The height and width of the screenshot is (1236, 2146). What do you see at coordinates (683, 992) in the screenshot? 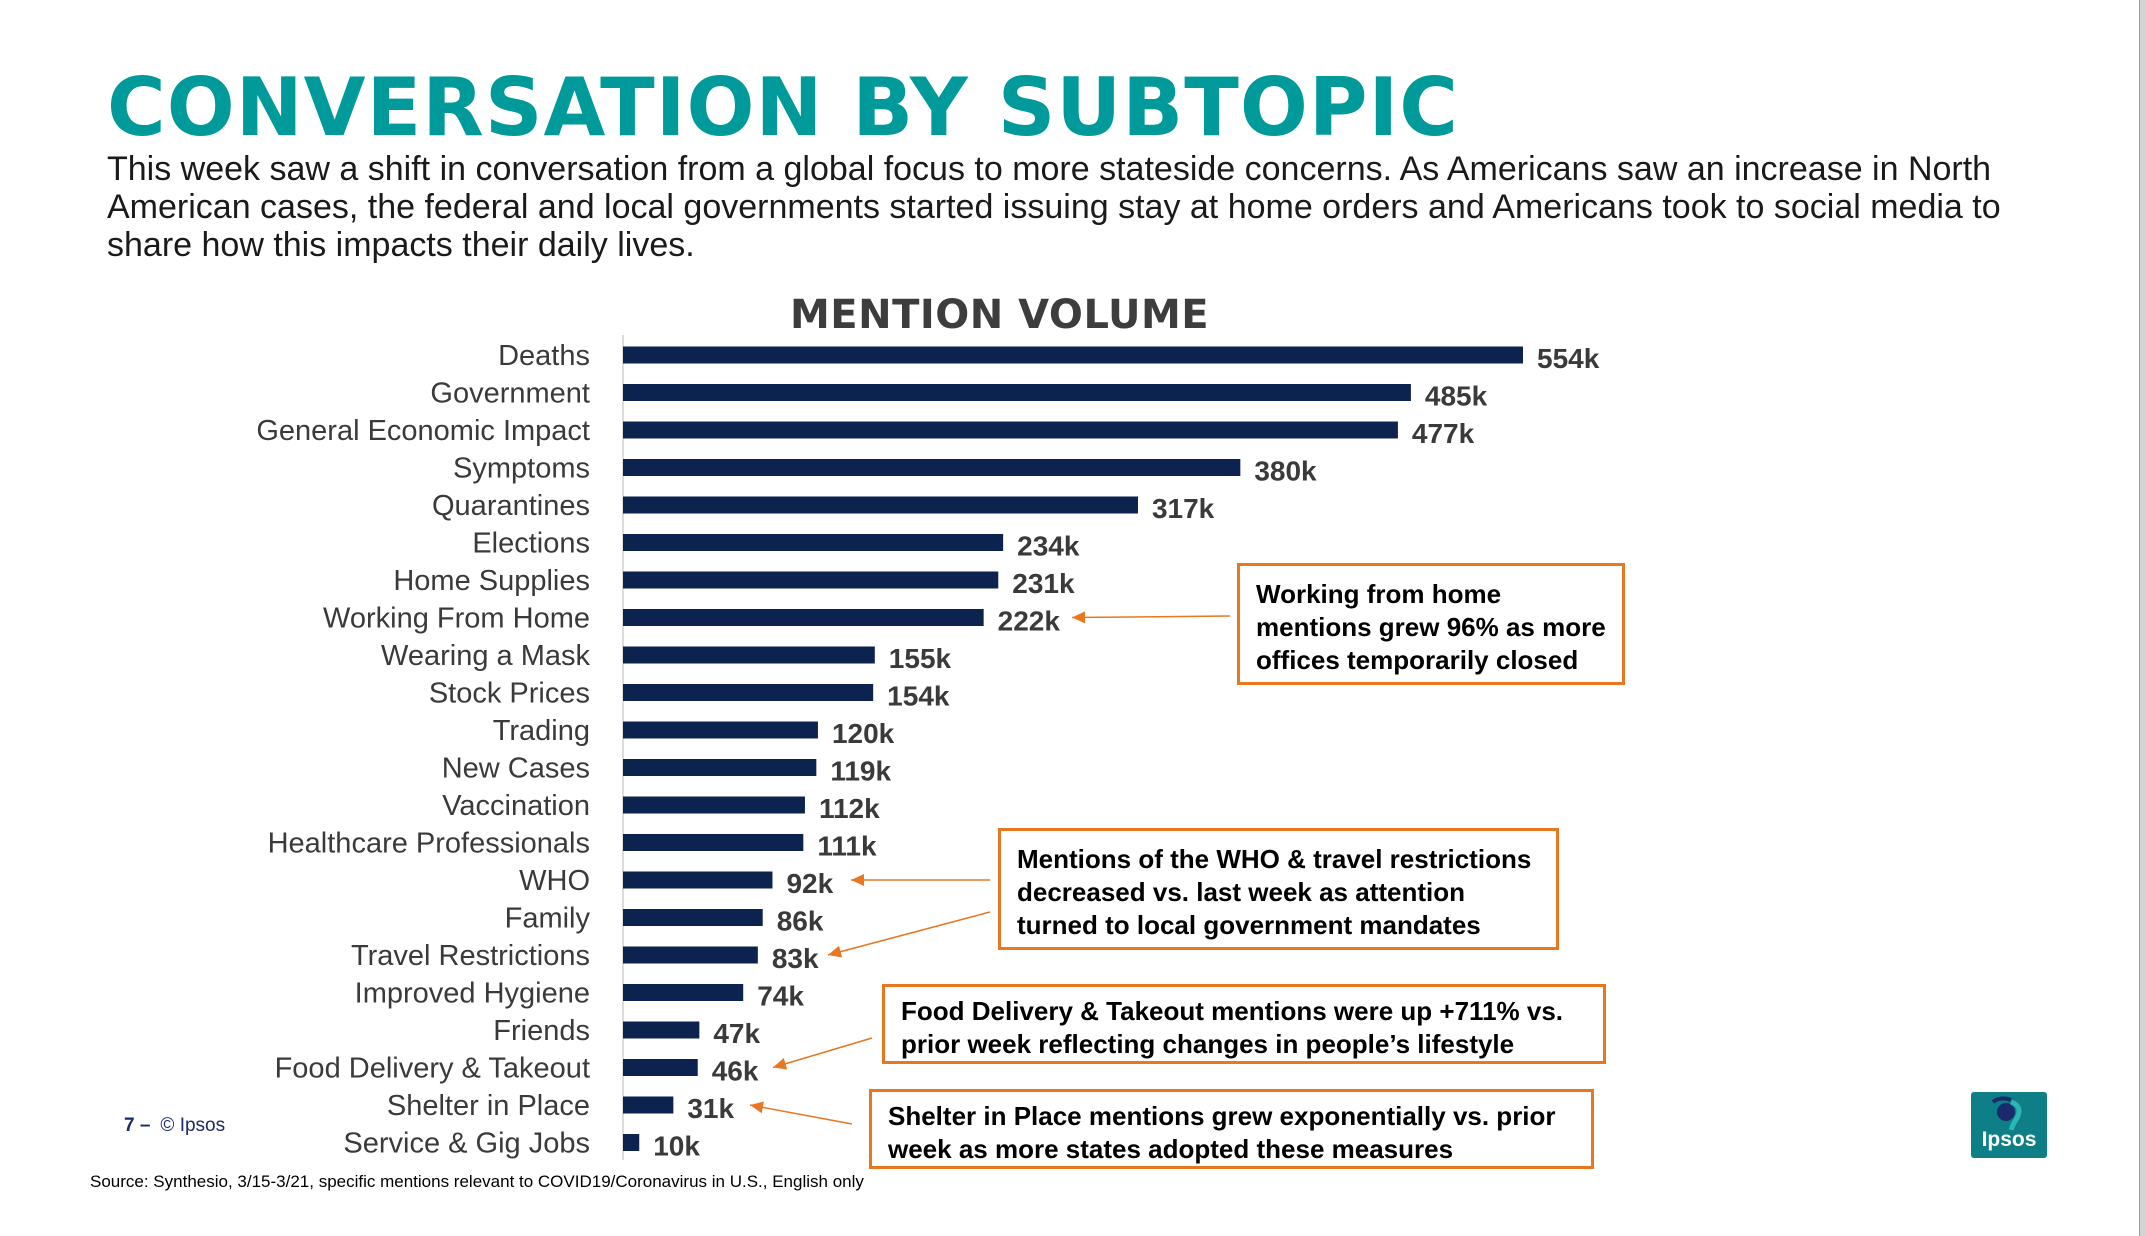
I see `bar-improved-hygiene` at bounding box center [683, 992].